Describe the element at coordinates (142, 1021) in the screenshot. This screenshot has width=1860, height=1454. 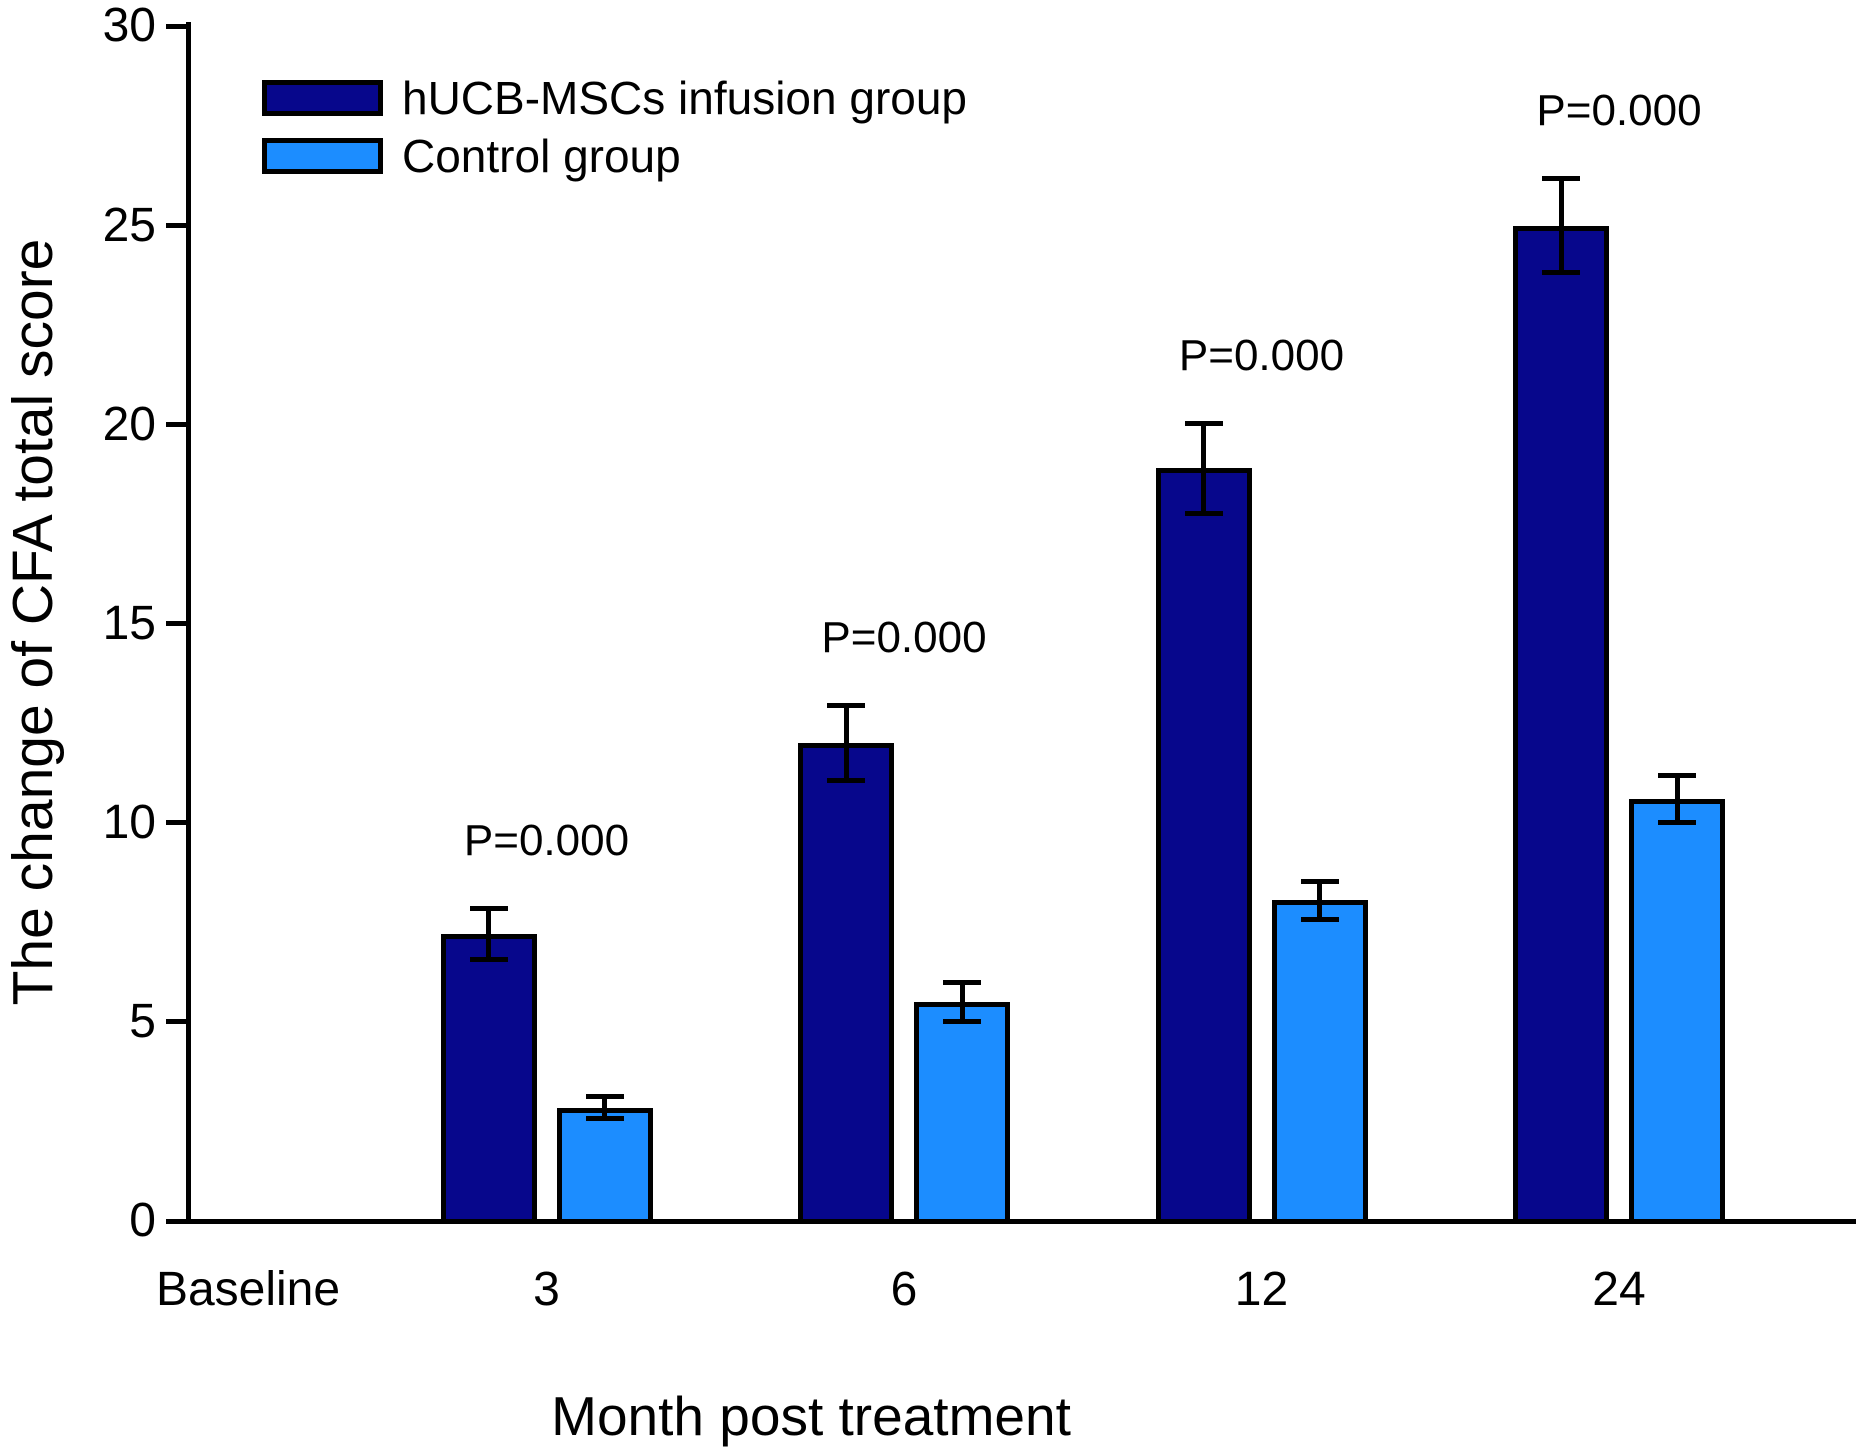
I see `y-tick-label: 5` at that location.